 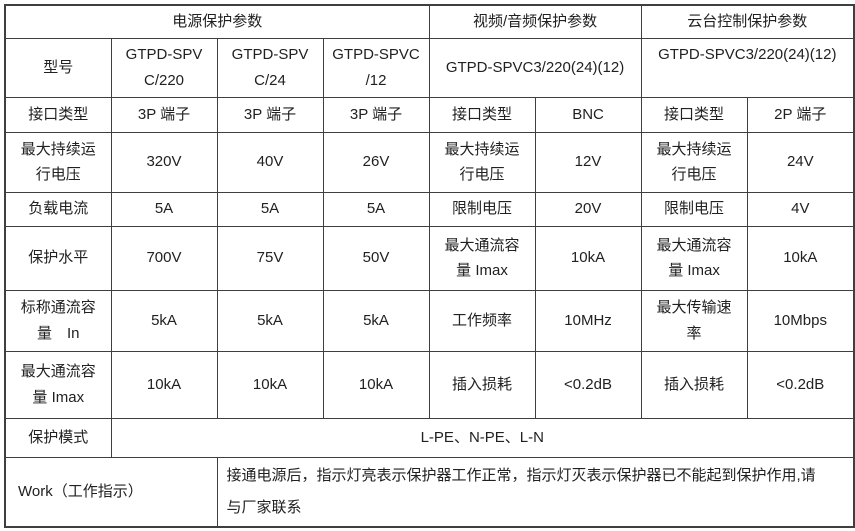 I want to click on nominal-current-power-label: 标称通流容 量 In, so click(x=58, y=320).